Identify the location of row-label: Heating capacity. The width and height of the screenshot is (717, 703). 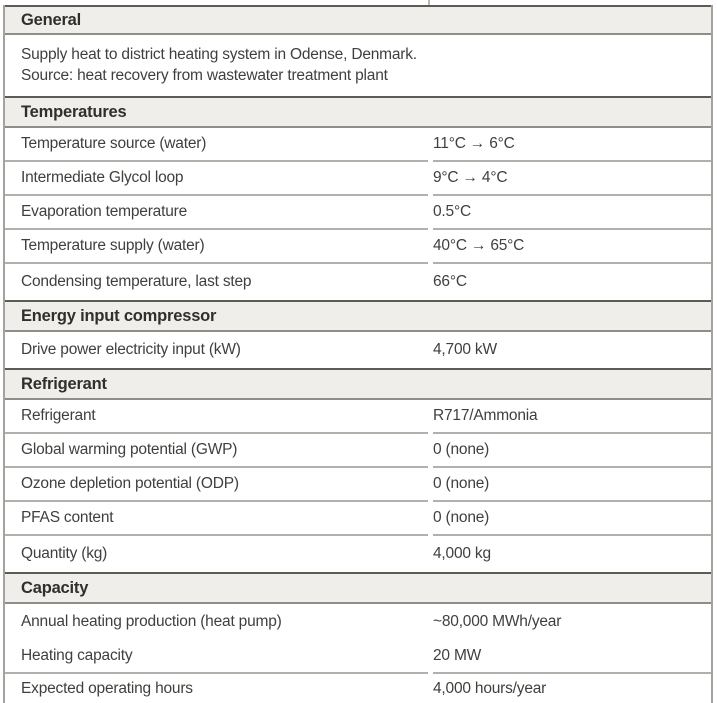
(216, 657).